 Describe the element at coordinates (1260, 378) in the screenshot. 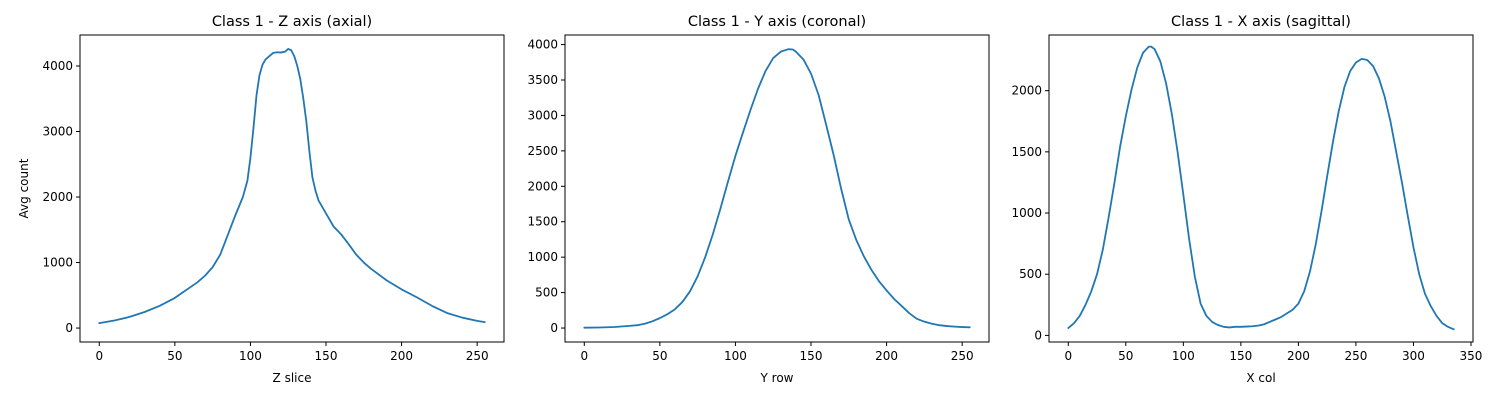

I see `x-axis-title: X col` at that location.